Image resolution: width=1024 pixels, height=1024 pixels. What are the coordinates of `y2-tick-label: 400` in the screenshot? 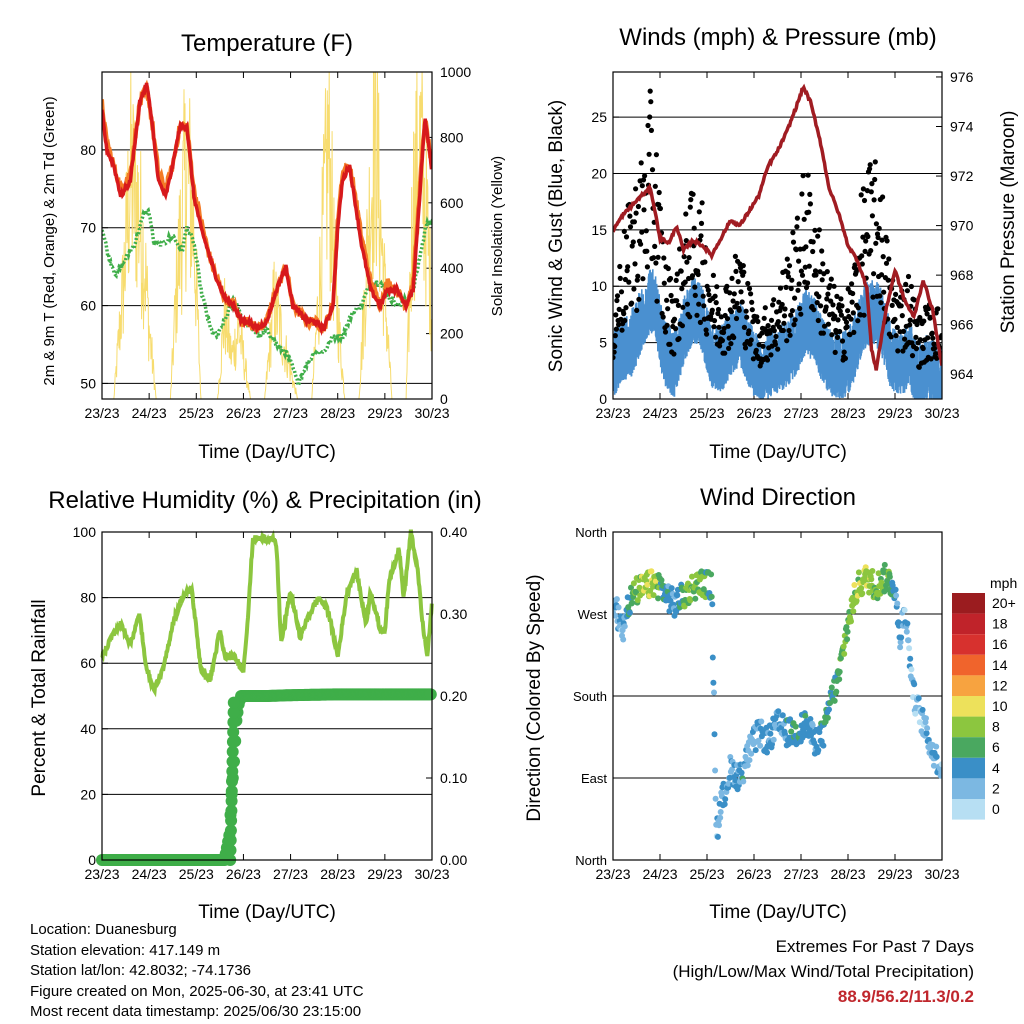 It's located at (452, 268).